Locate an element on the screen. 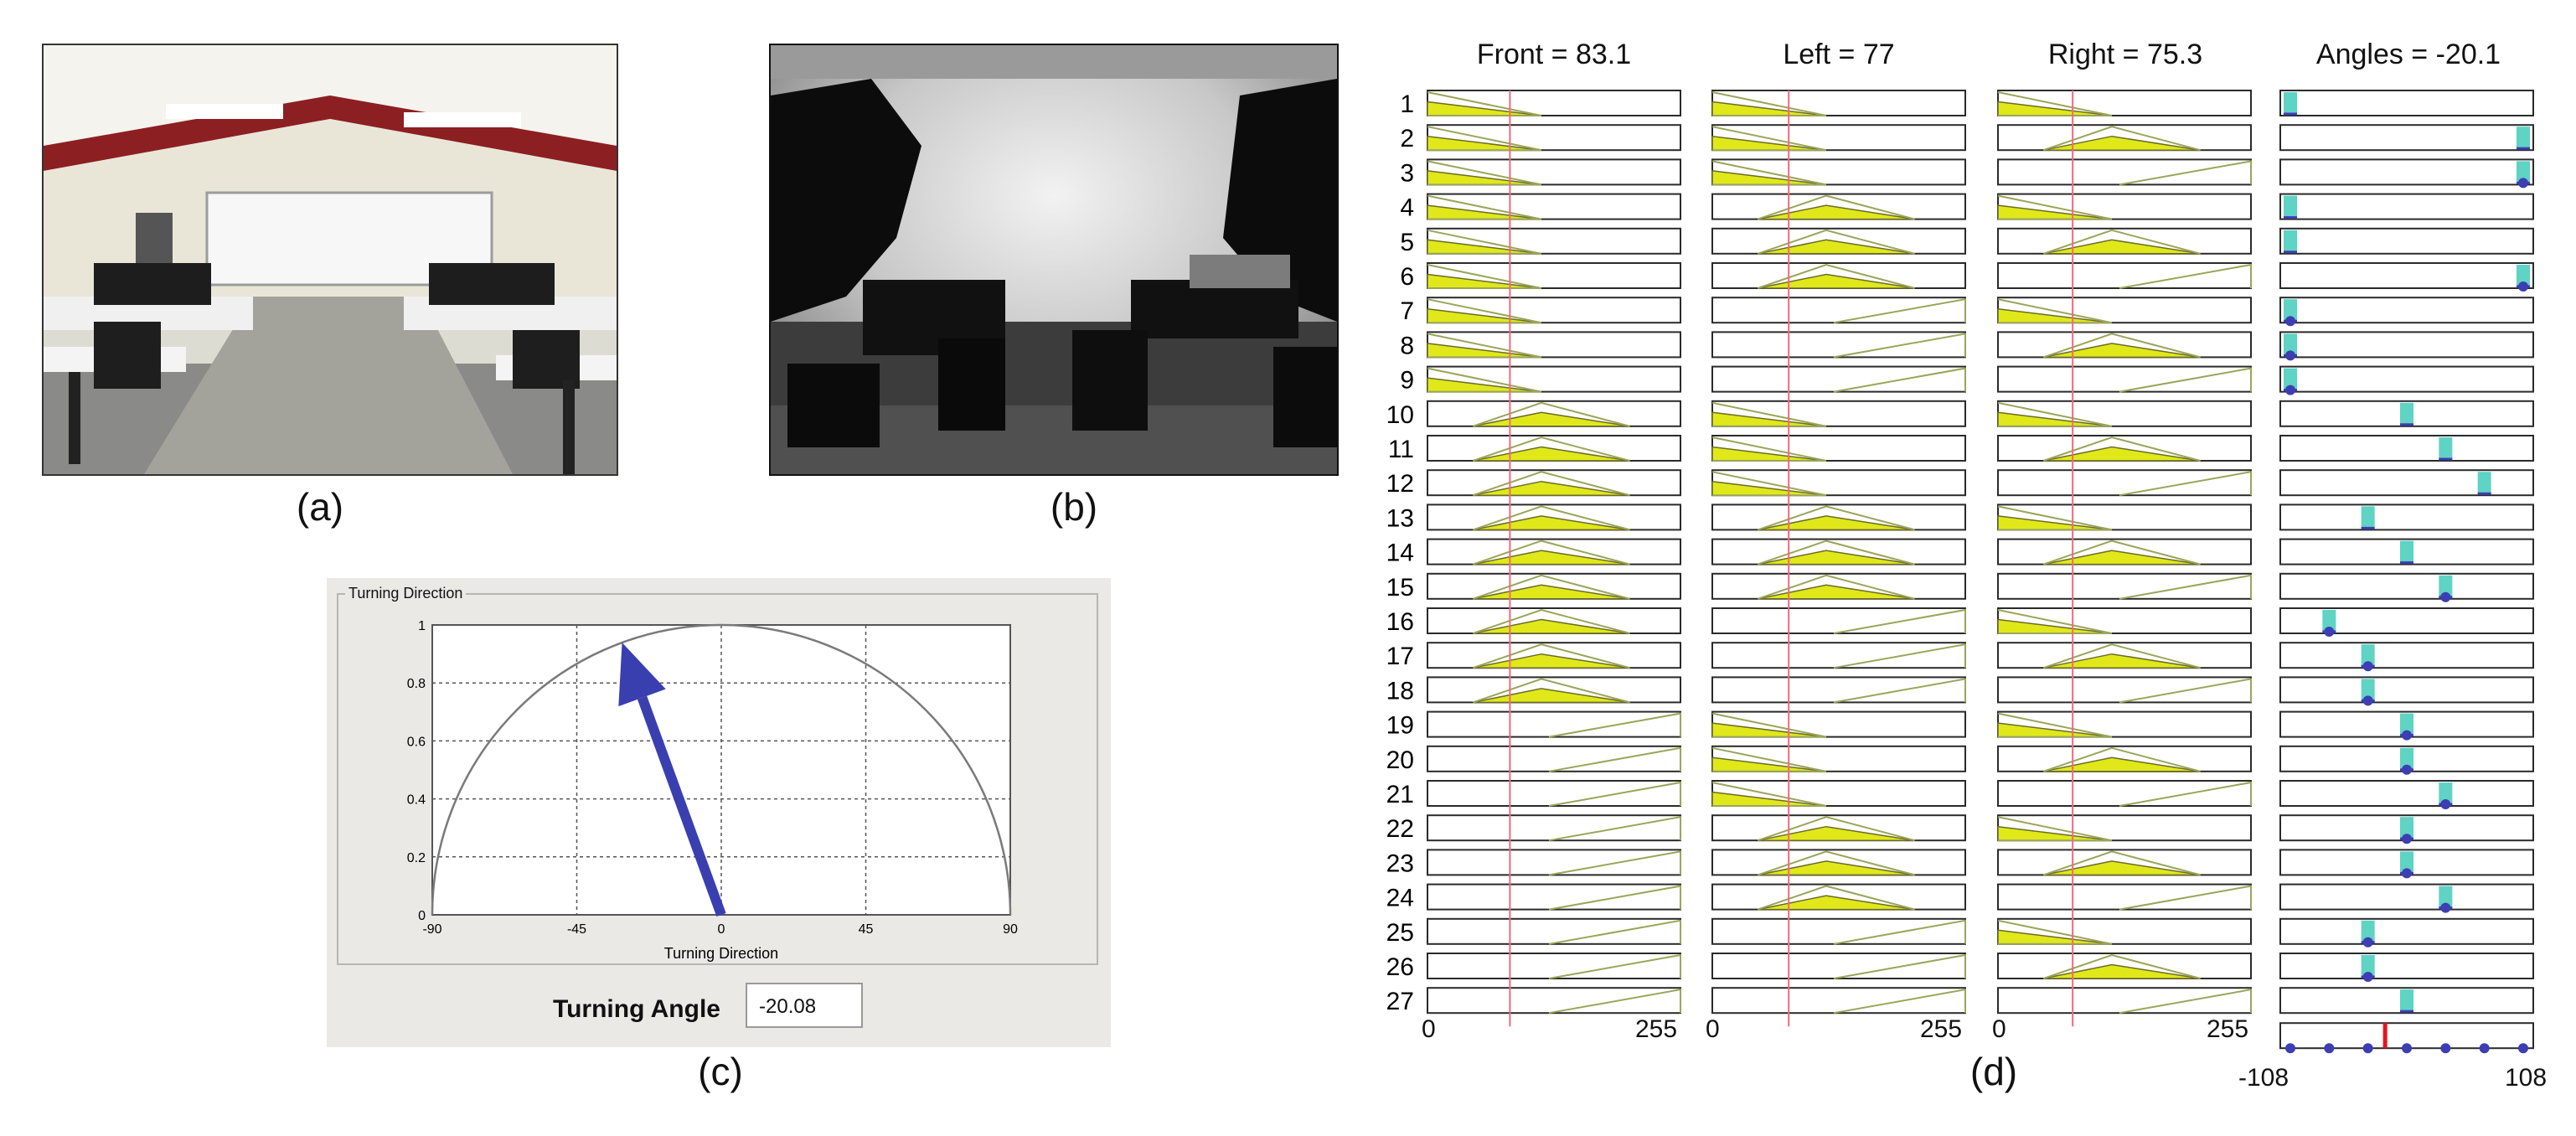  turning-x-tick-labels: -90 -45 0 45 90 is located at coordinates (720, 929).